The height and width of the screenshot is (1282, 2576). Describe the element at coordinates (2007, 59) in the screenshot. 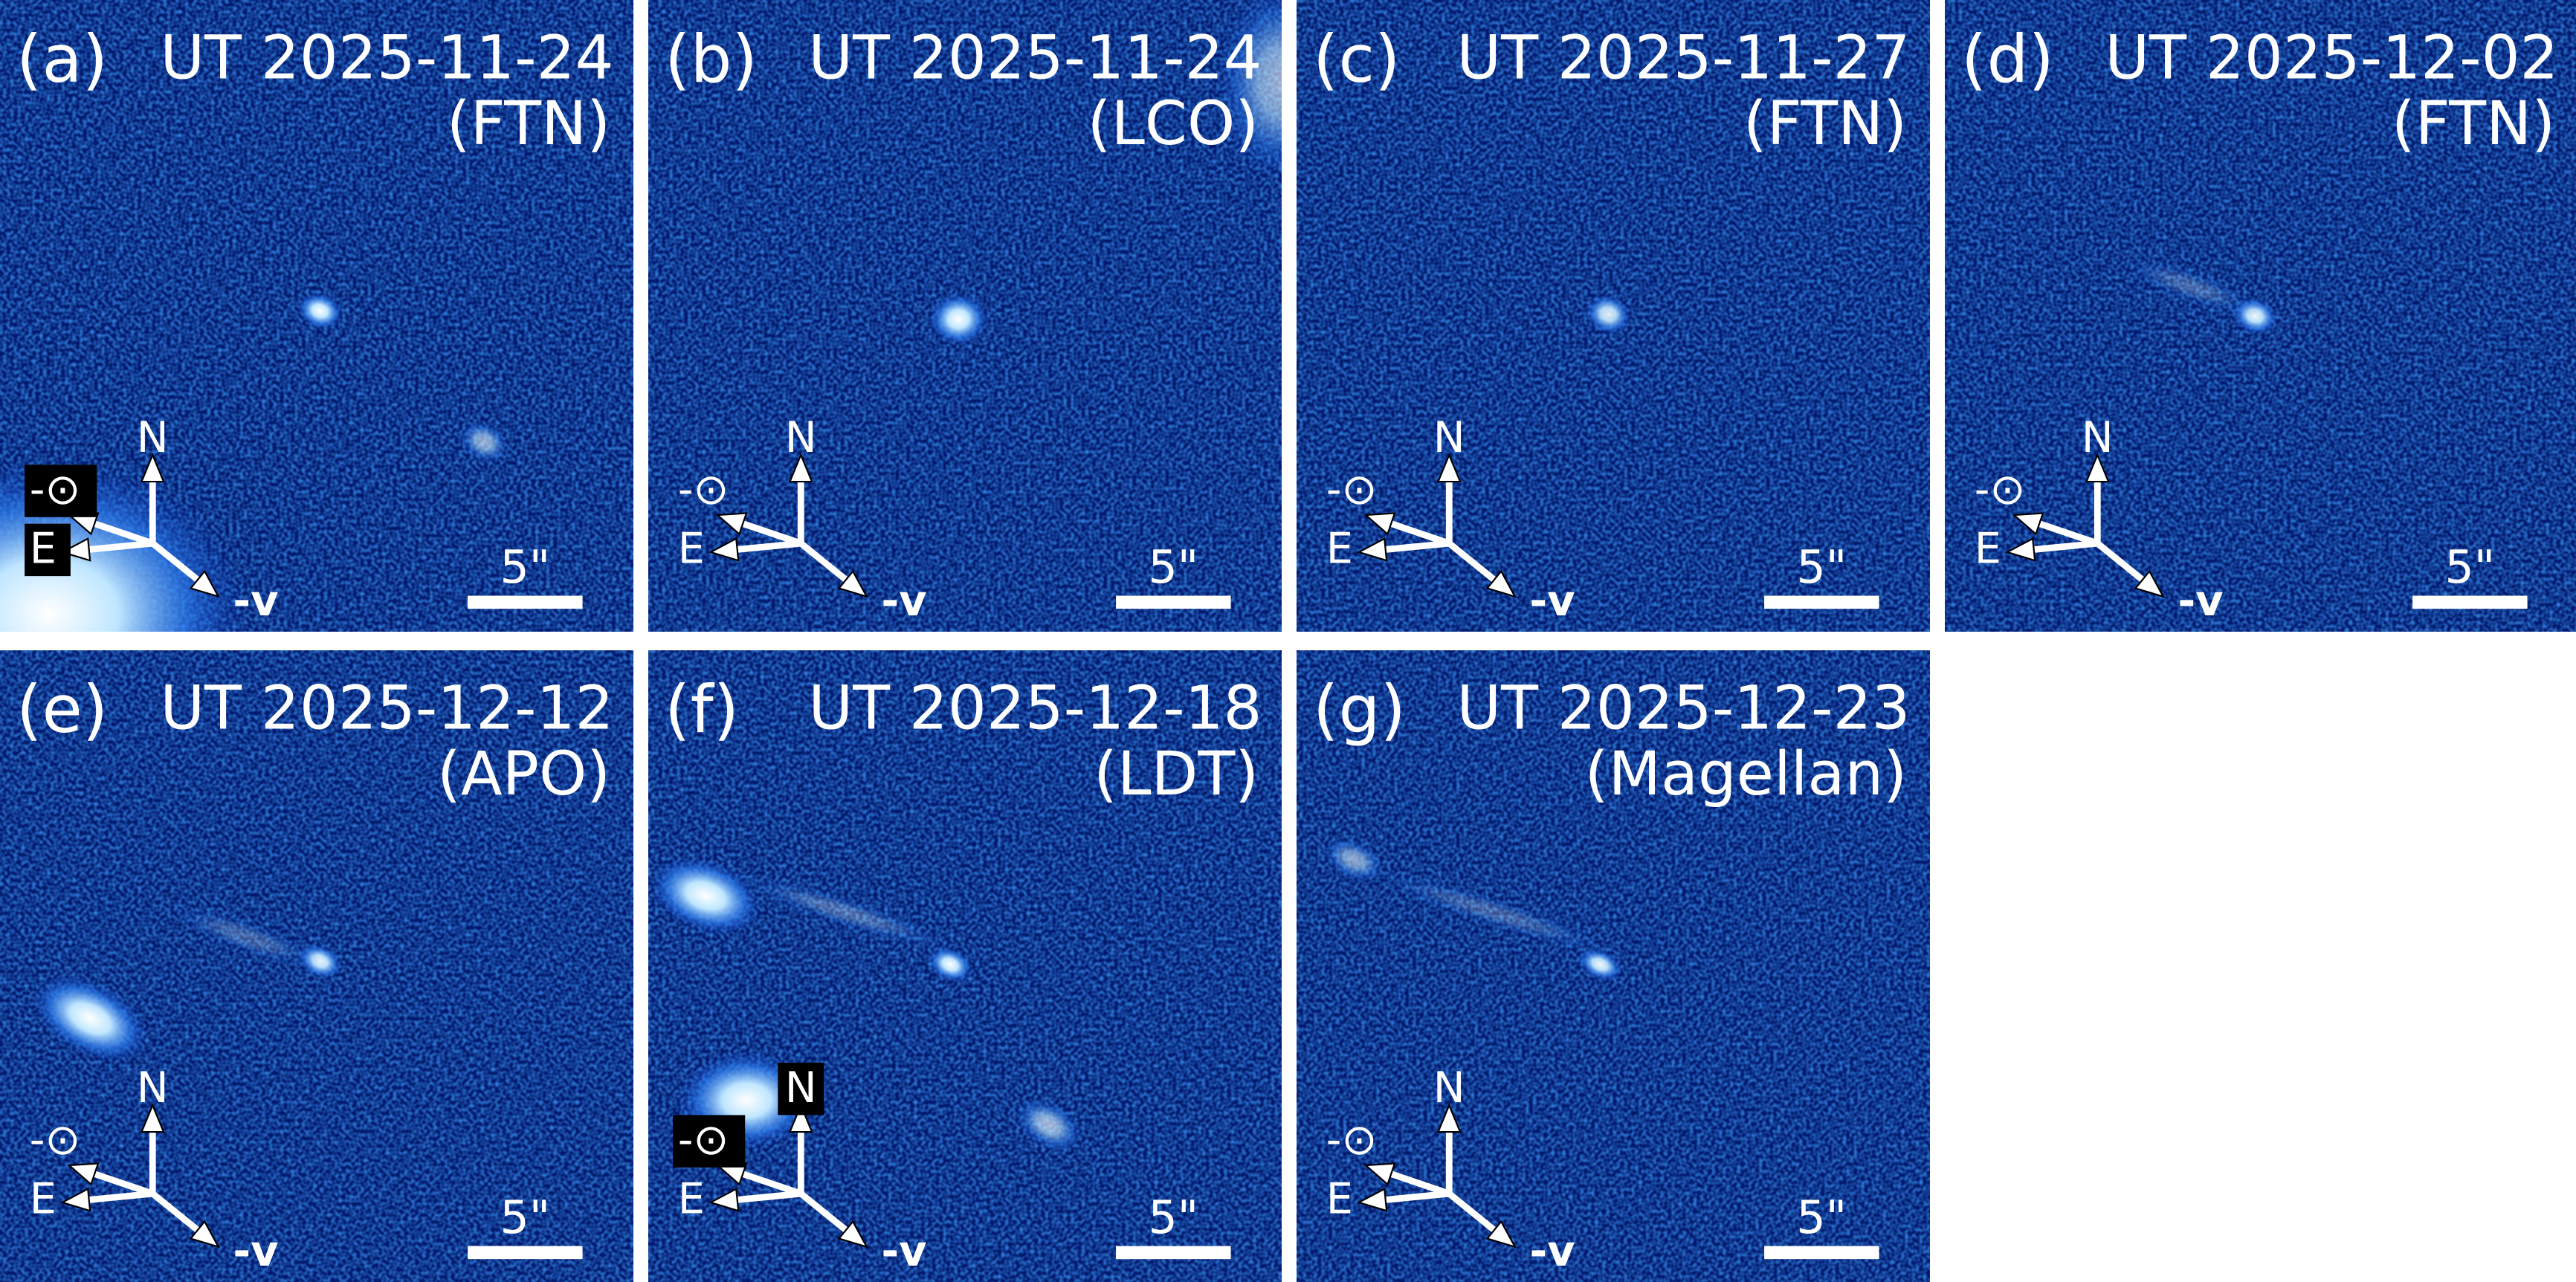

I see `panel-label: (d)` at that location.